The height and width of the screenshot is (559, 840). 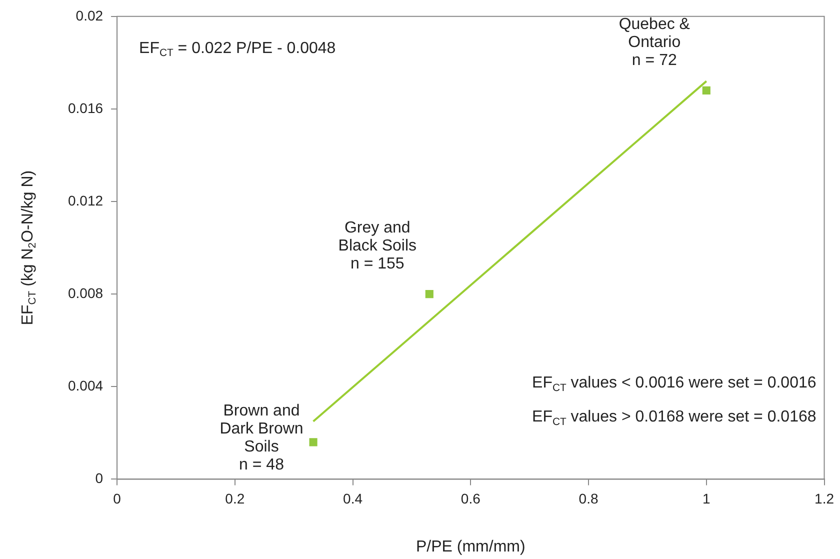 I want to click on x-tick-label: 1.2, so click(x=824, y=498).